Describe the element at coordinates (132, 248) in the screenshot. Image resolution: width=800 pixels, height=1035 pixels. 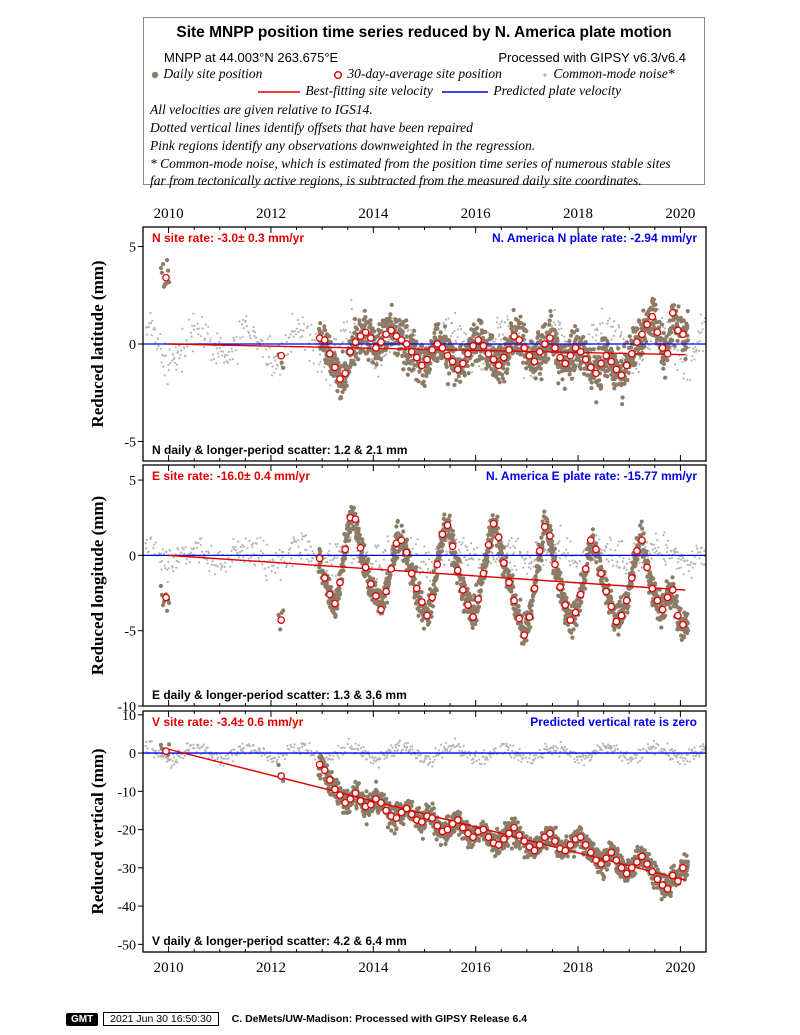
I see `y-tick-label: 5` at that location.